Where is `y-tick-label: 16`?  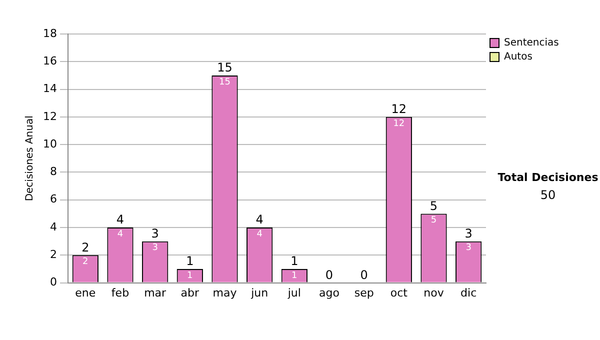
y-tick-label: 16 is located at coordinates (49, 61).